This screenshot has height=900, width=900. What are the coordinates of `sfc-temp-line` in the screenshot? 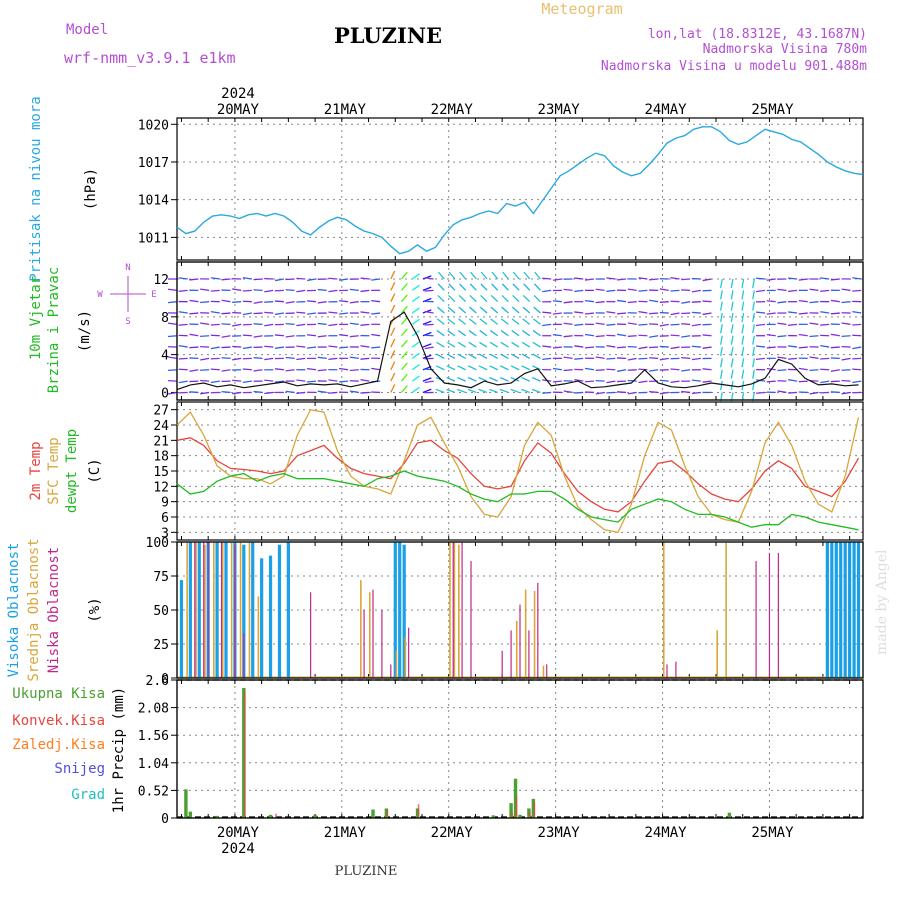 It's located at (518, 471).